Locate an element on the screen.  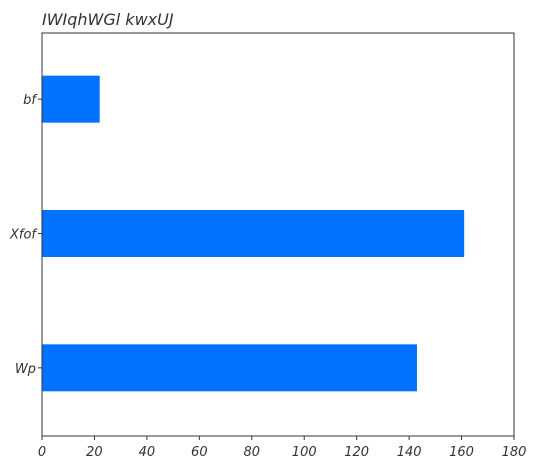
x-tick-label: 160 is located at coordinates (461, 452).